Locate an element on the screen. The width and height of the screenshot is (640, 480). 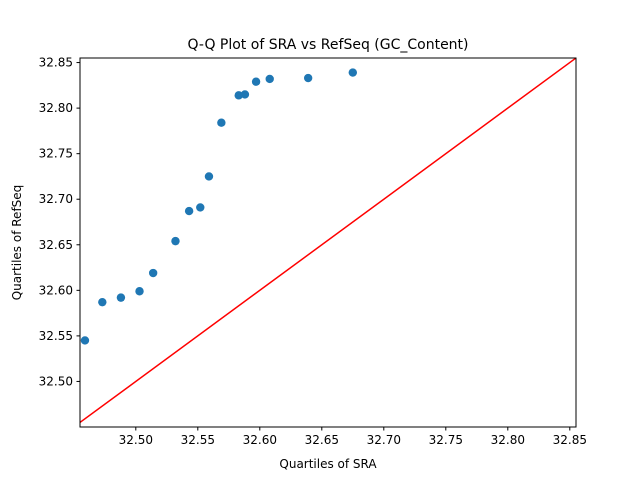
x-ticks: 32.50 32.55 32.60 32.65 32.70 32.75 32.80 32.85 is located at coordinates (353, 437).